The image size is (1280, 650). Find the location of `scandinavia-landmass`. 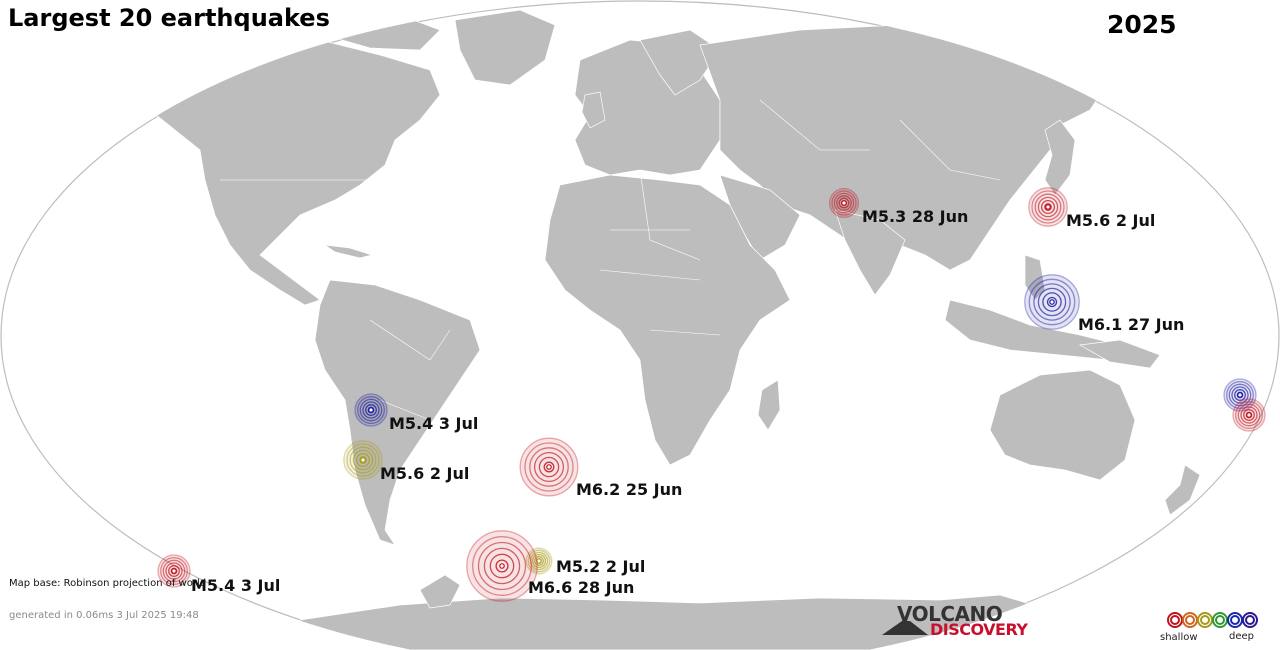

scandinavia-landmass is located at coordinates (680, 62).